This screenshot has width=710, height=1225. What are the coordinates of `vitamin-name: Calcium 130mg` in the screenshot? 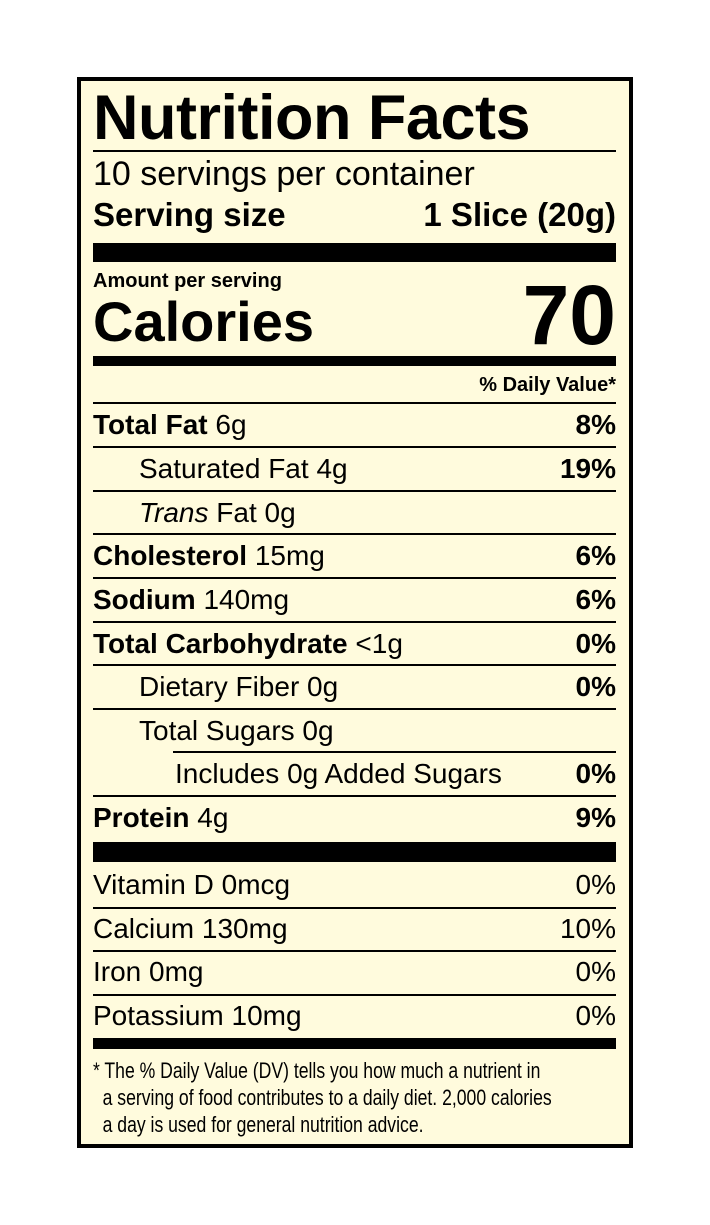 It's located at (190, 928).